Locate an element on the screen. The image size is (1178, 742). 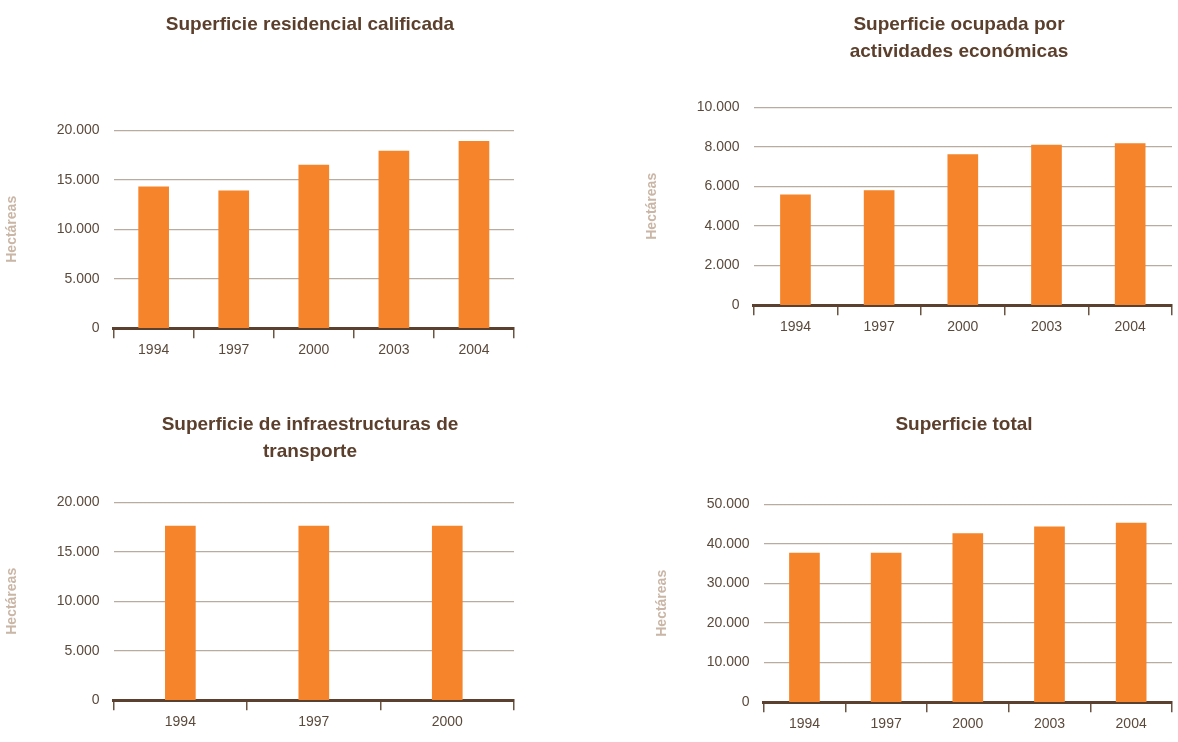
chart-title: Superficie residencial calificada is located at coordinates (310, 24).